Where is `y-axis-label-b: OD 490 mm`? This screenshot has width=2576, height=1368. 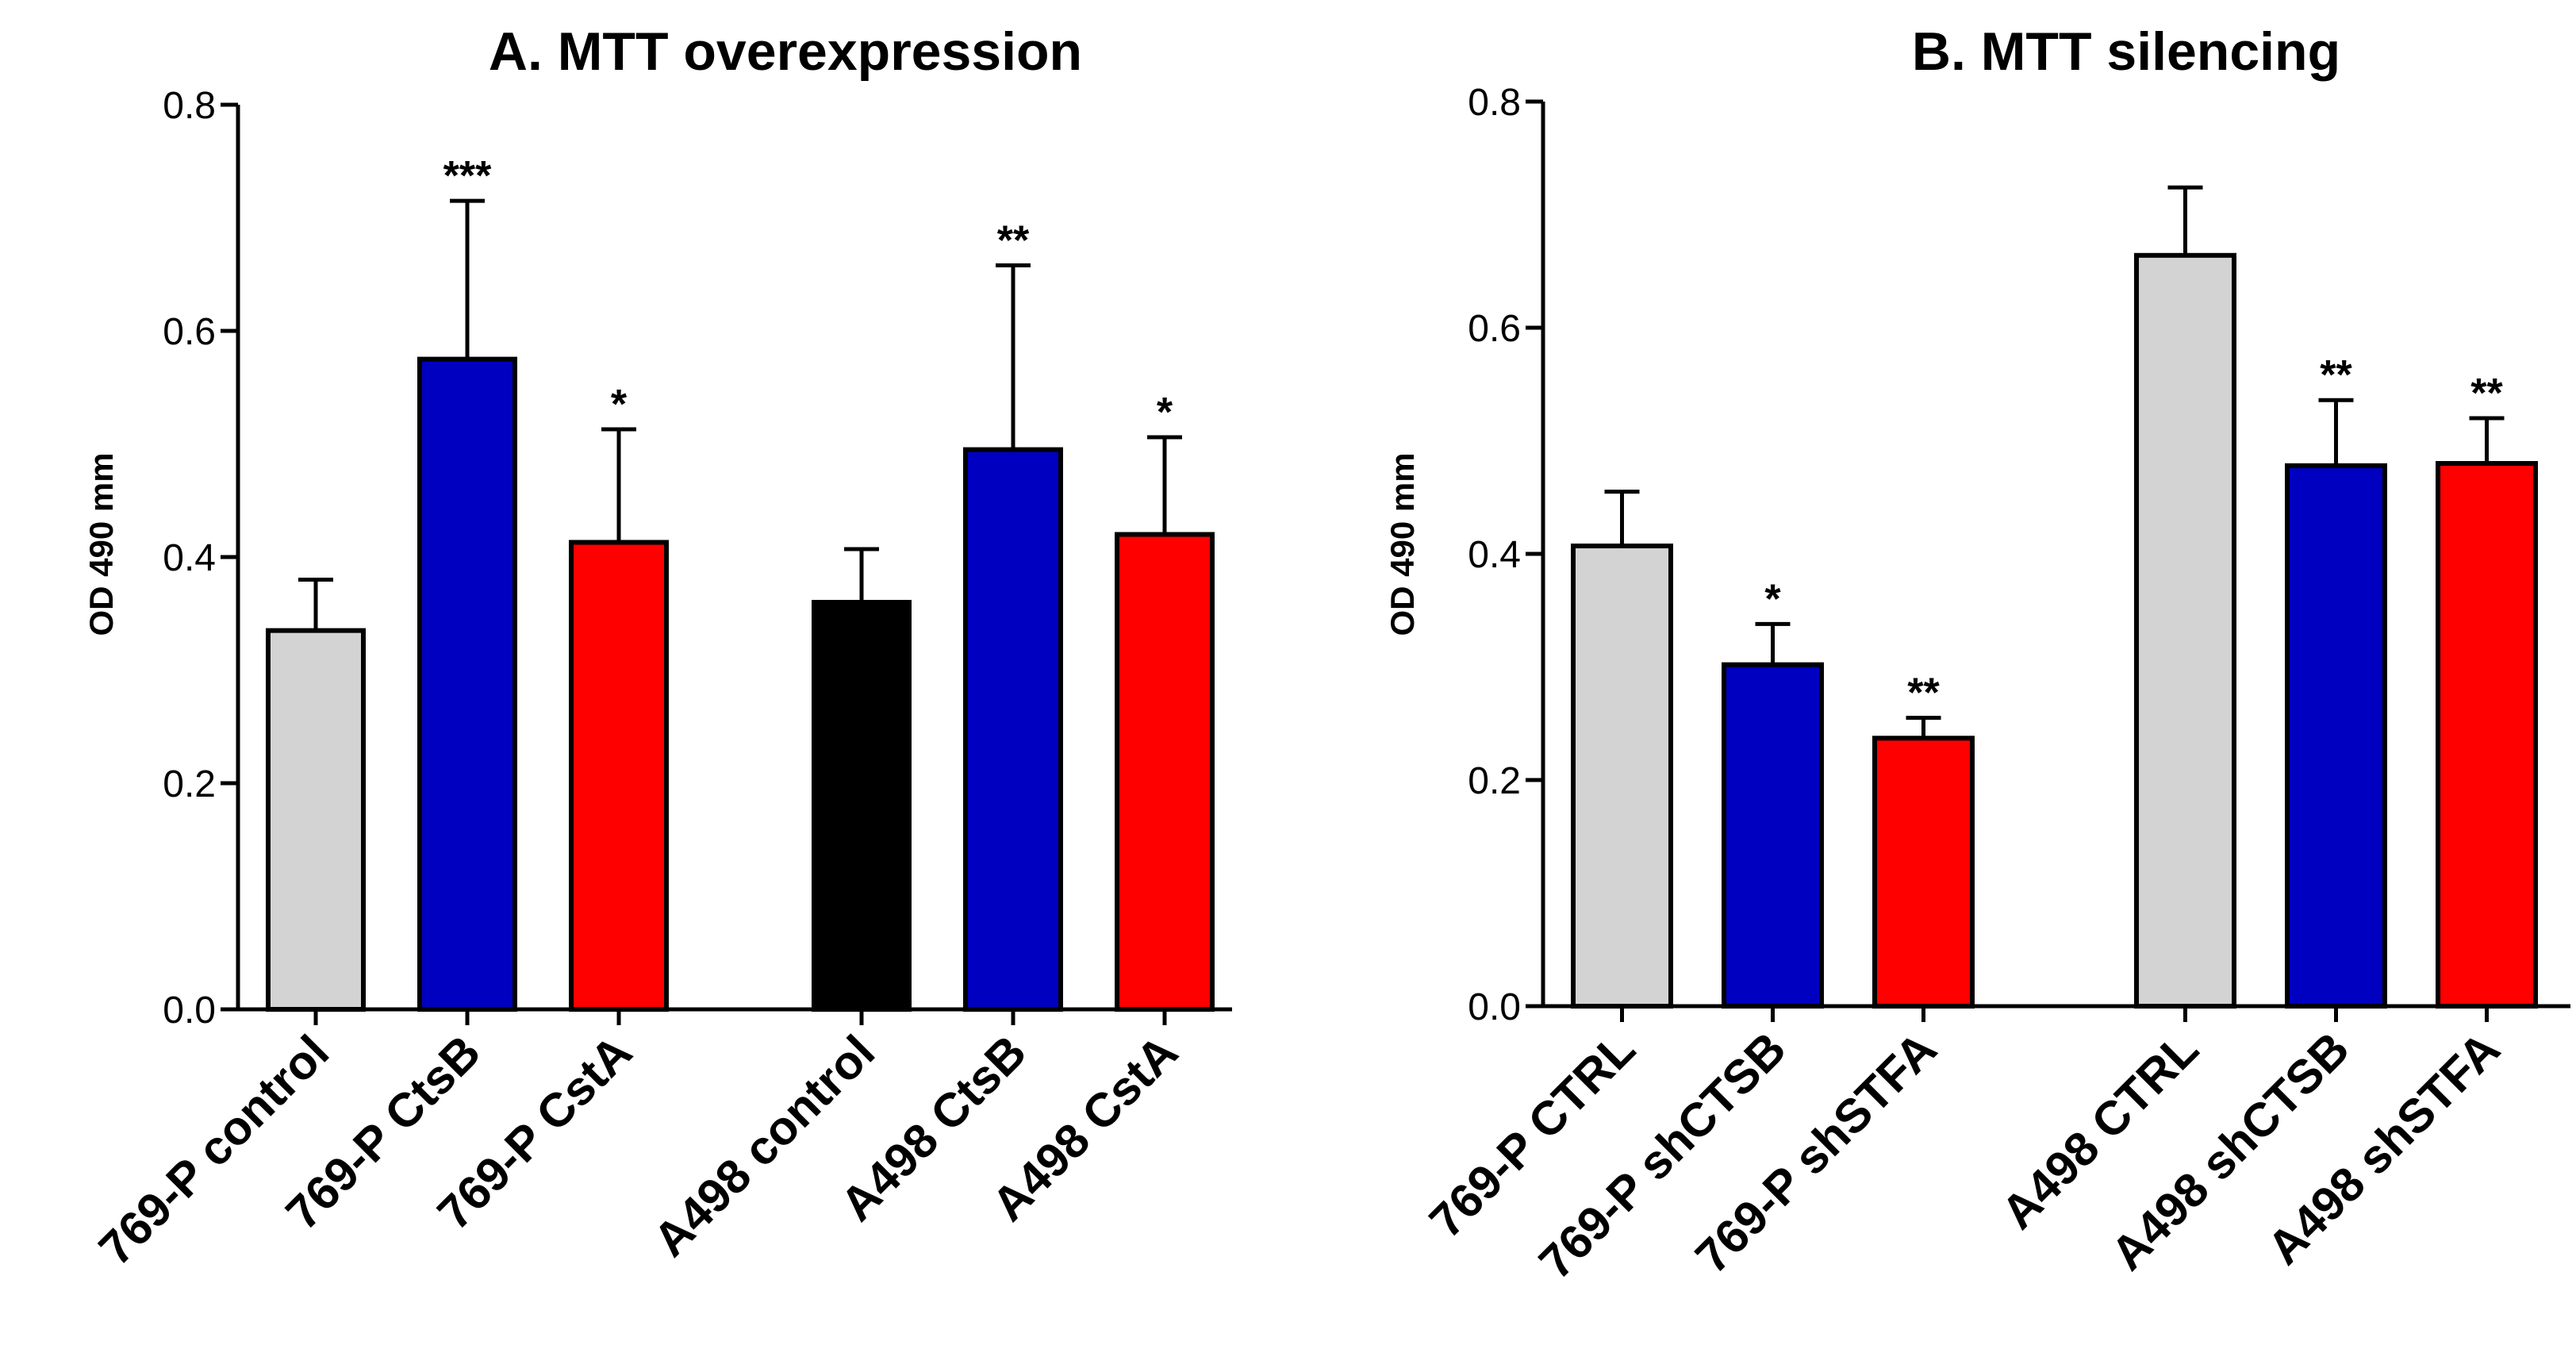
y-axis-label-b: OD 490 mm is located at coordinates (1402, 544).